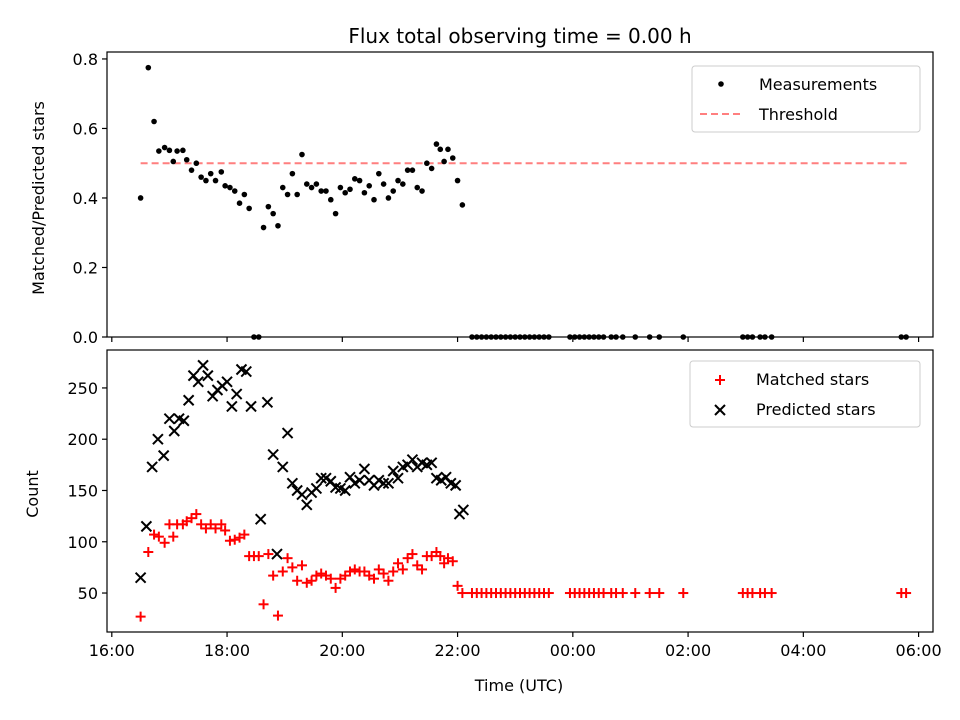 Image resolution: width=960 pixels, height=720 pixels. Describe the element at coordinates (688, 650) in the screenshot. I see `x-tick-label: 02:00` at that location.